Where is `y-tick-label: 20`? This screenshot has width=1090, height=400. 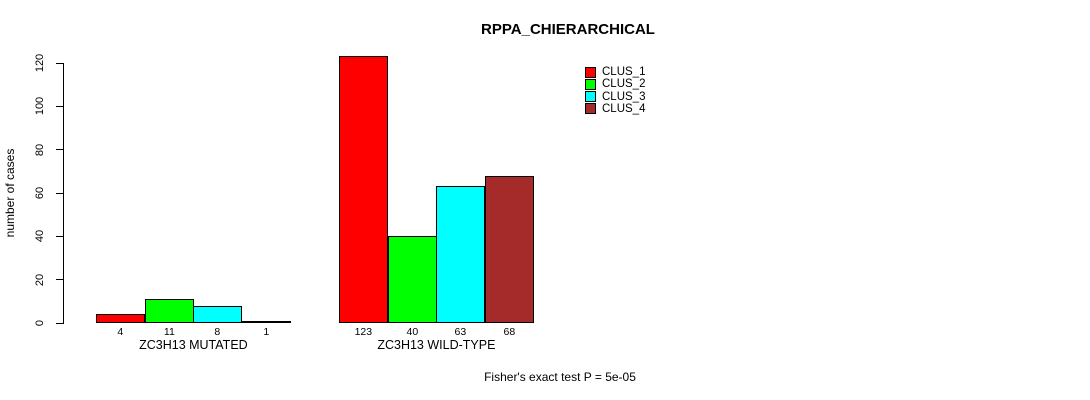 y-tick-label: 20 is located at coordinates (40, 279).